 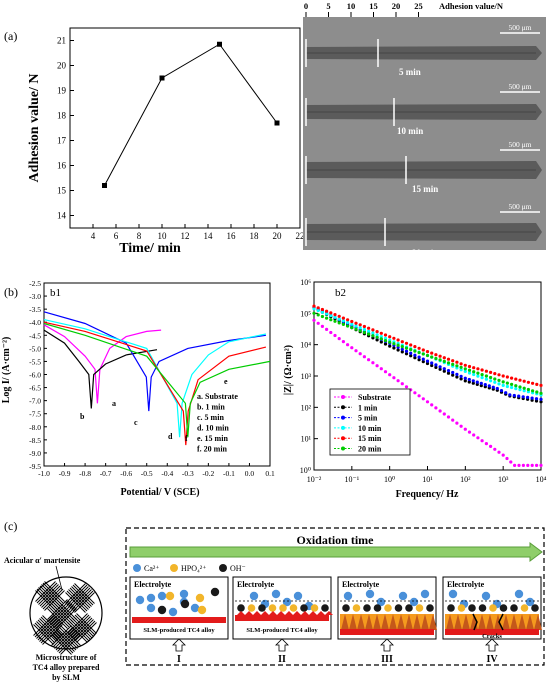 I want to click on polarization-curve, so click(x=100, y=369).